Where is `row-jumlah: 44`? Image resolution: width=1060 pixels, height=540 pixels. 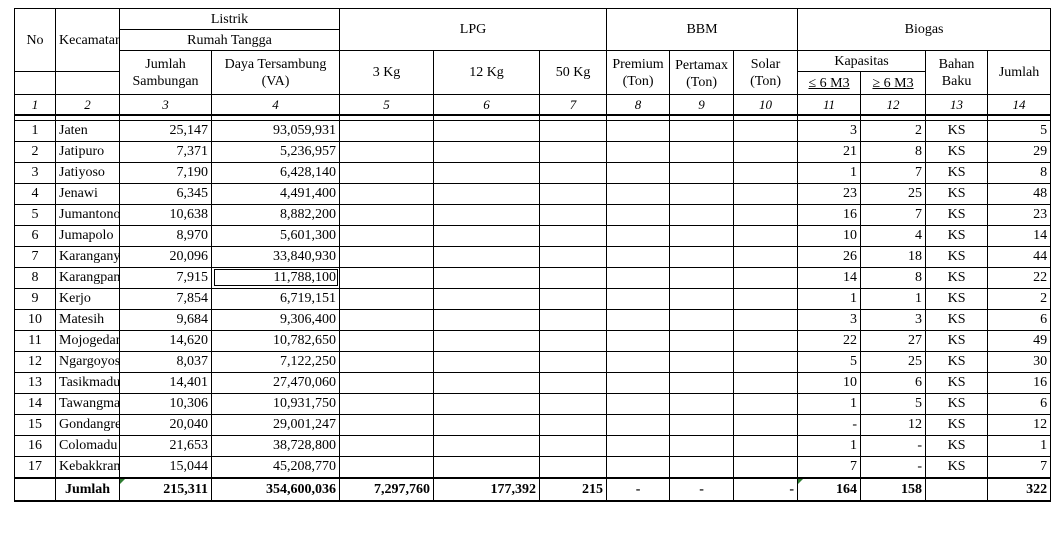
row-jumlah: 44 is located at coordinates (1019, 256).